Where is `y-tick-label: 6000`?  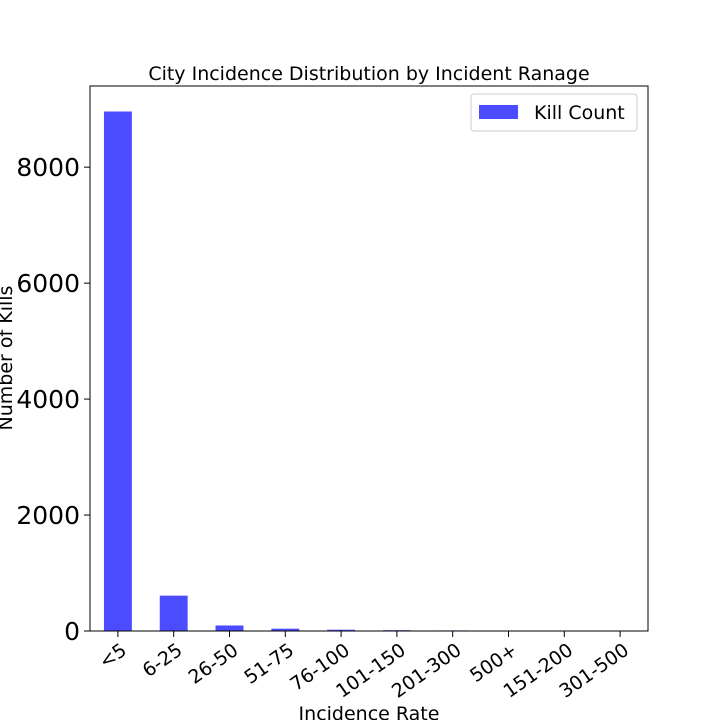
y-tick-label: 6000 is located at coordinates (48, 283).